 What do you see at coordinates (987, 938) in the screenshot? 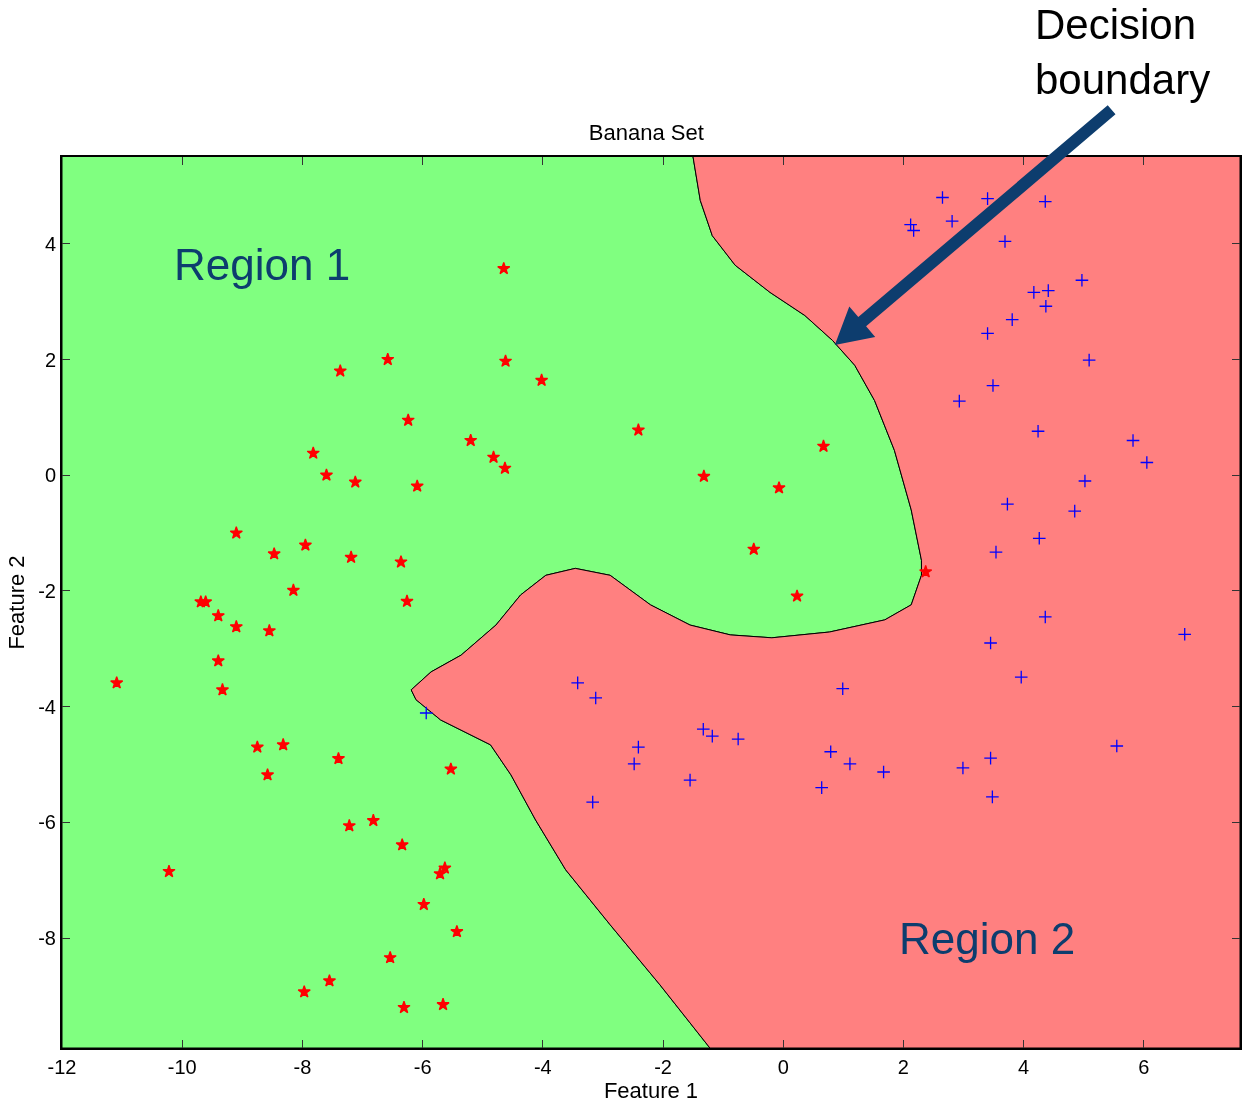
I see `annotation: Region 2` at bounding box center [987, 938].